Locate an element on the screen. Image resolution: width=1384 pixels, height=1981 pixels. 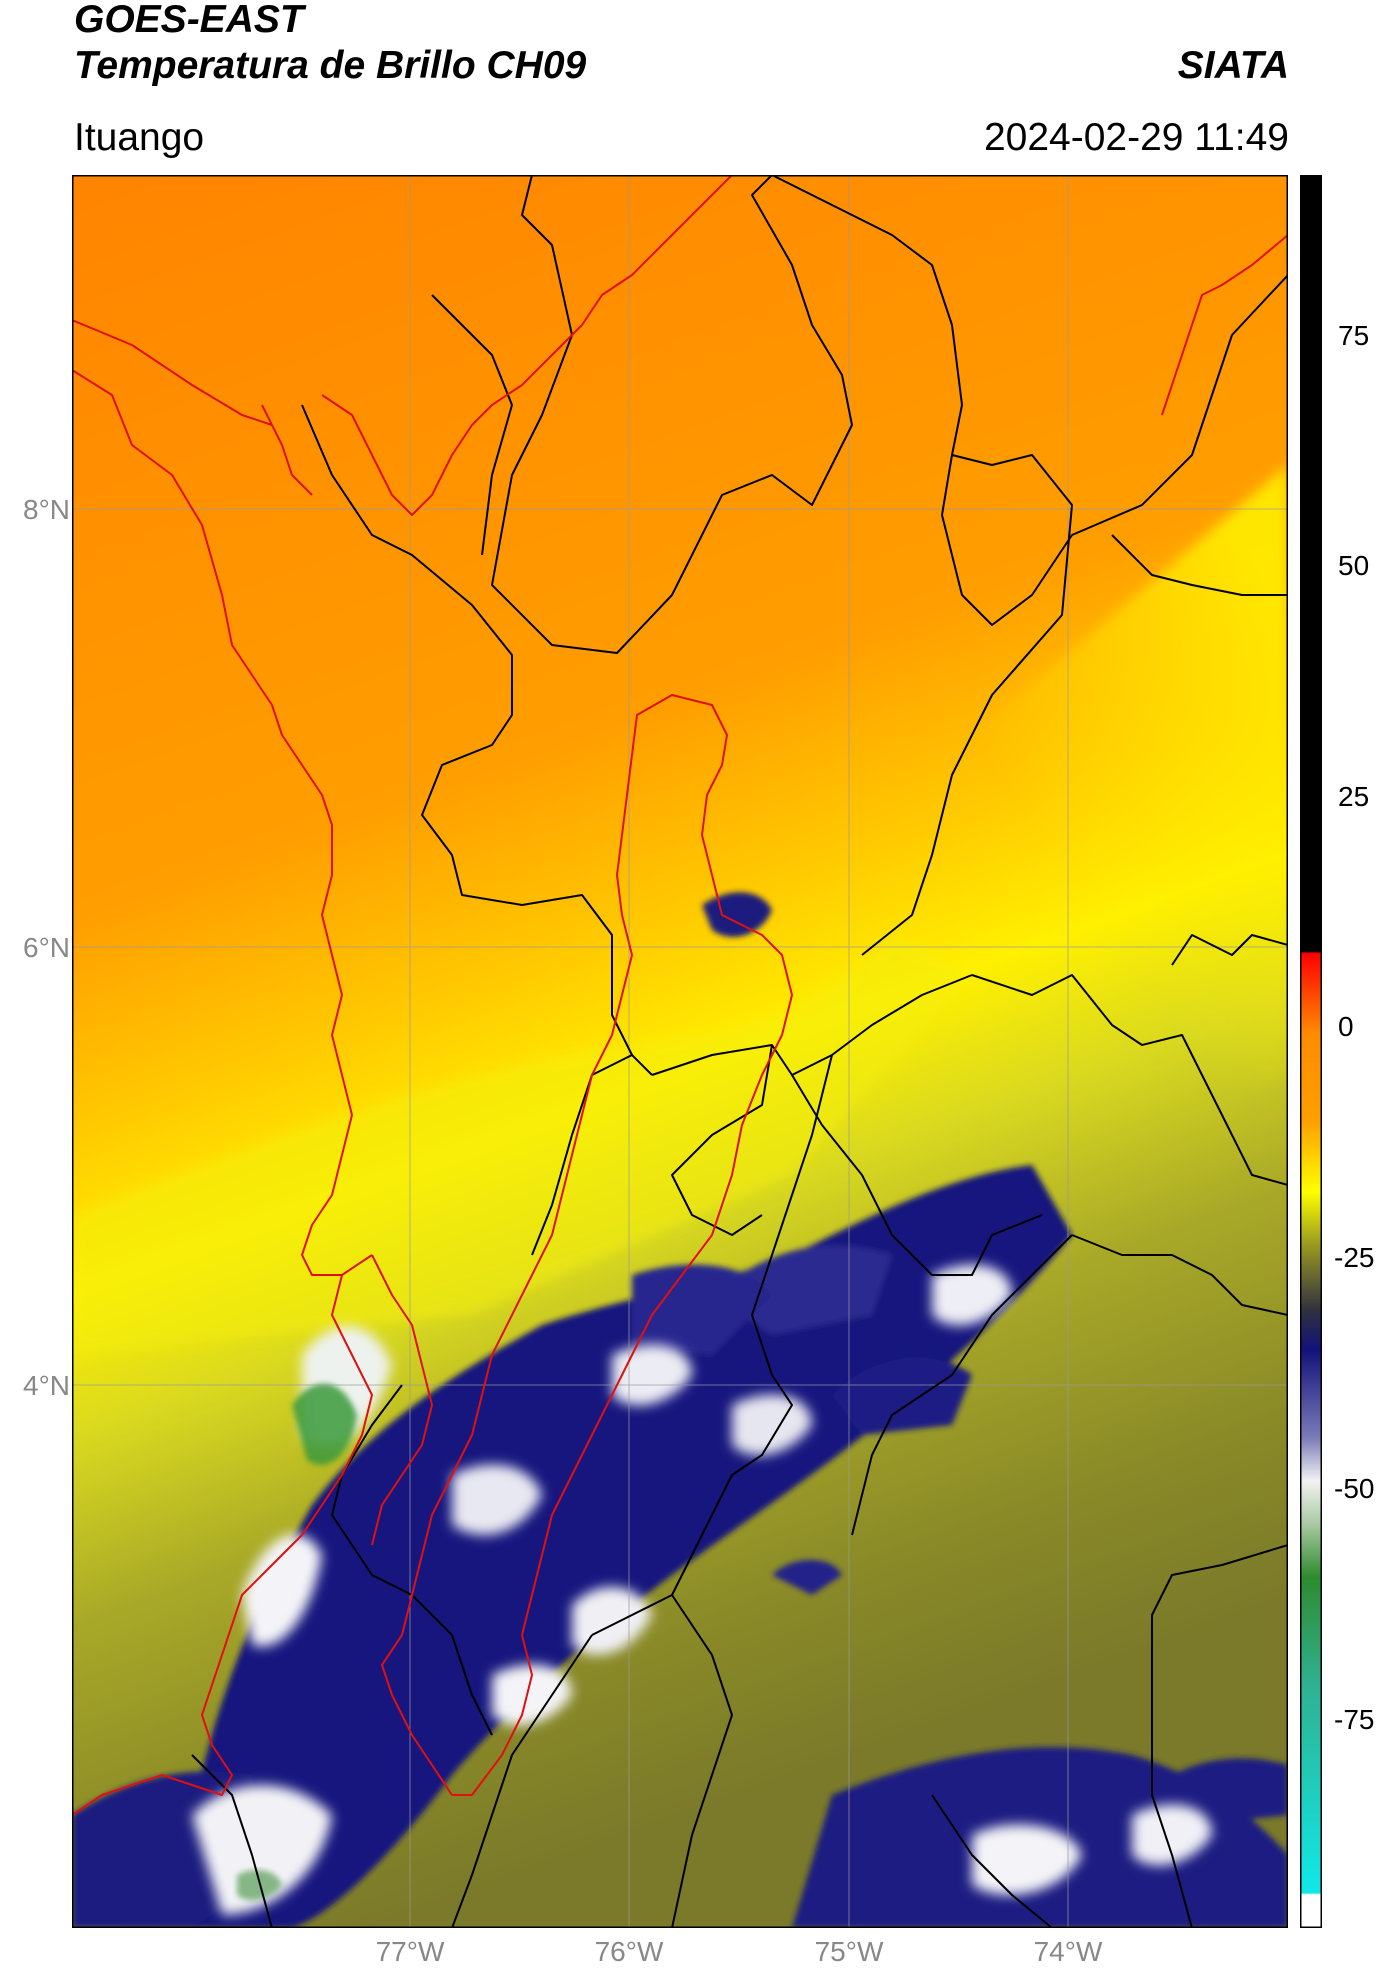
organization-label: SIATA is located at coordinates (1233, 65).